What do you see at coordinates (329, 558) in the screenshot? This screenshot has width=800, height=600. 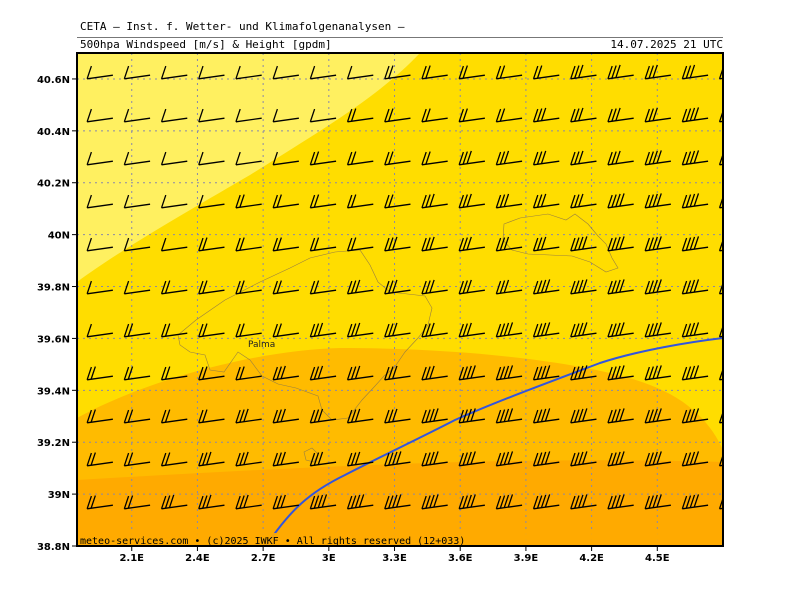 I see `lon-tick-label: 3E` at bounding box center [329, 558].